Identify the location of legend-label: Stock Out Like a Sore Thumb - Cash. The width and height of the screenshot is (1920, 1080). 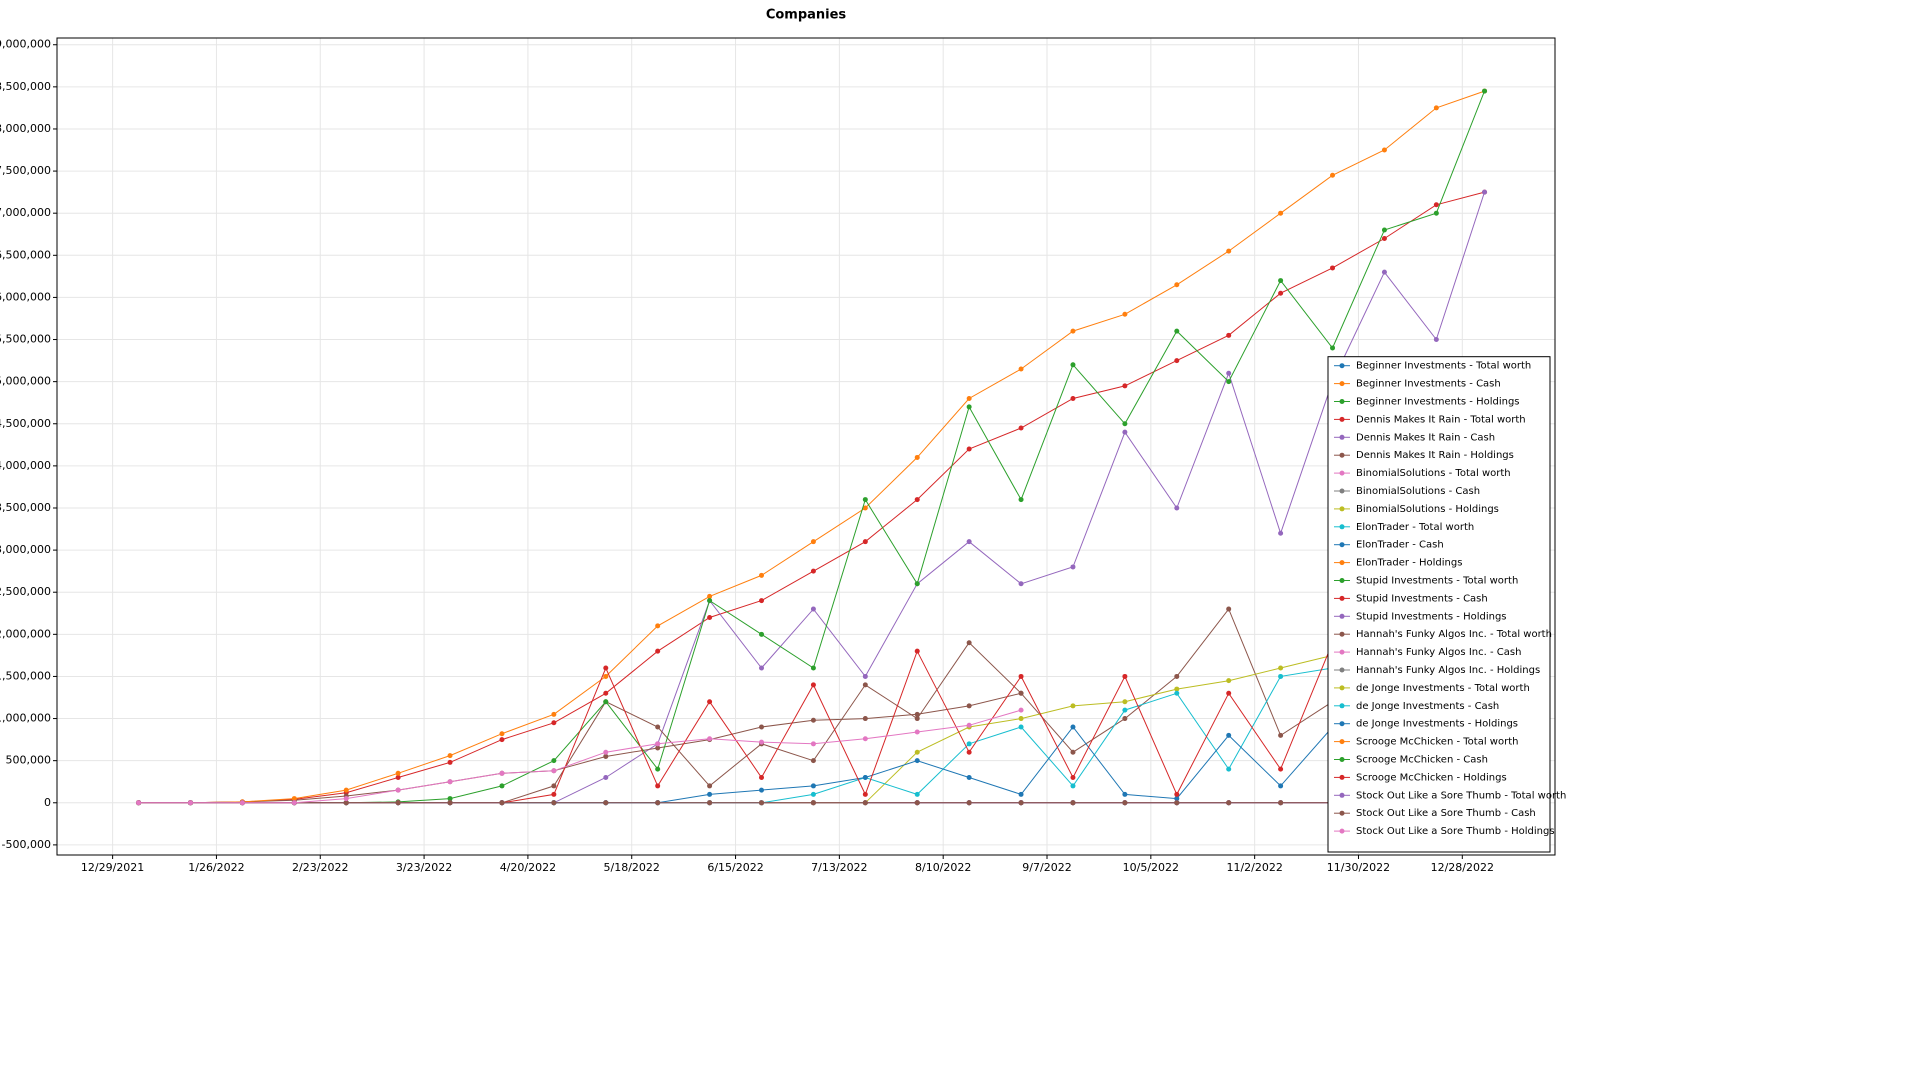
(1446, 813).